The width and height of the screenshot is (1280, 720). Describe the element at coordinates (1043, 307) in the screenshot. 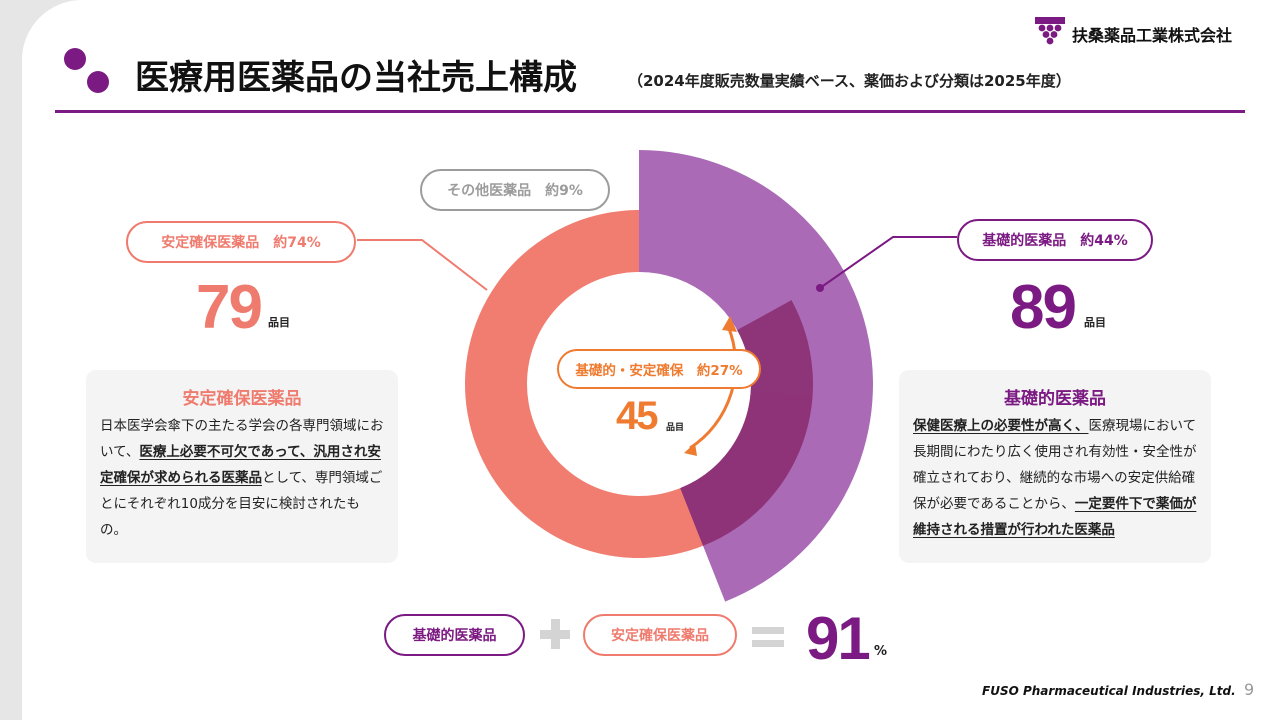

I see `count-basic: 89` at that location.